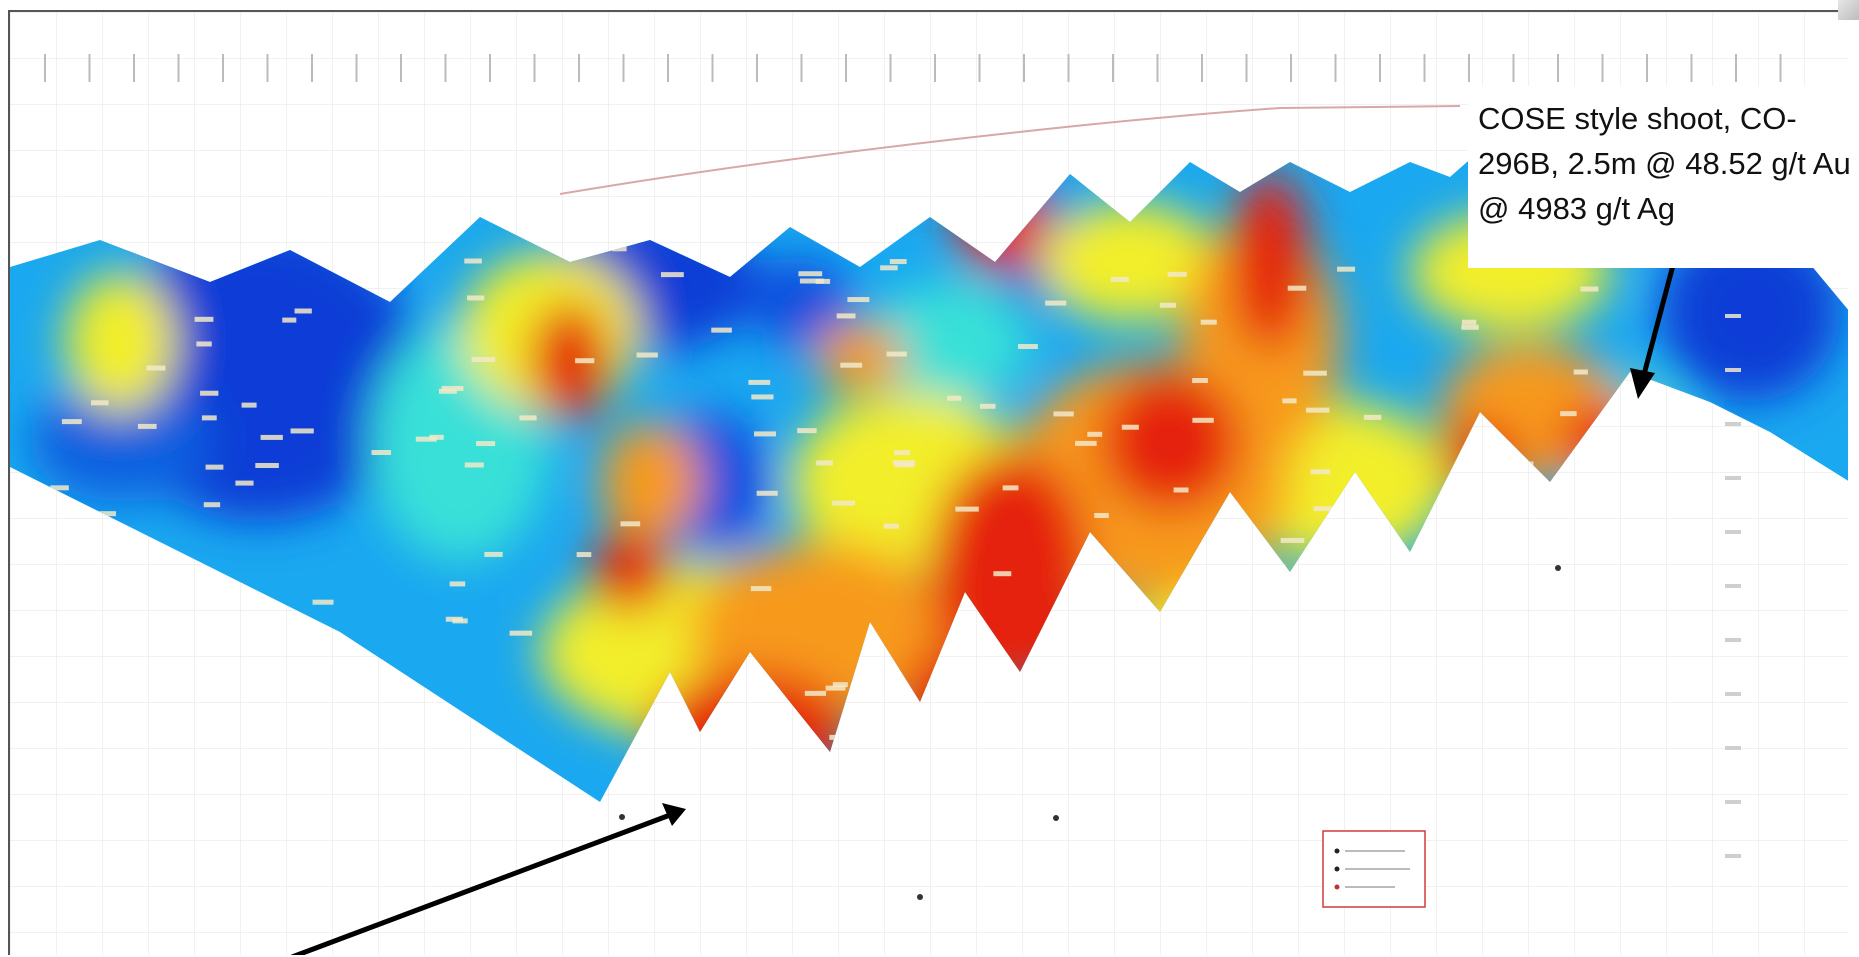  What do you see at coordinates (1010, 150) in the screenshot?
I see `topographic-surface-line` at bounding box center [1010, 150].